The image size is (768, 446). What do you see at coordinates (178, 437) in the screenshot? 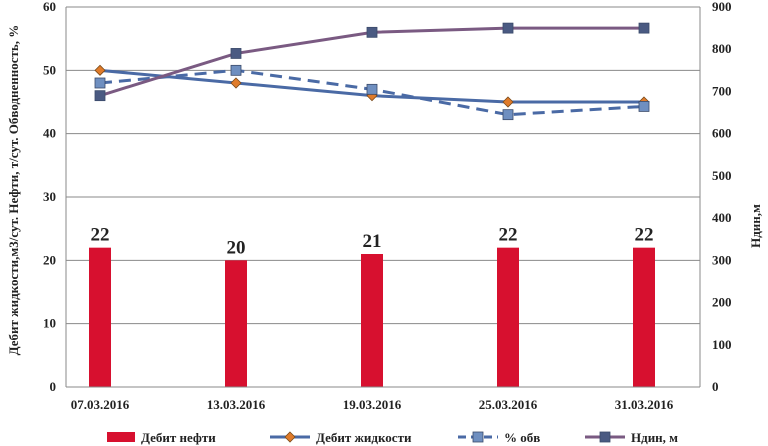
I see `legend-label: Дебит нефти` at bounding box center [178, 437].